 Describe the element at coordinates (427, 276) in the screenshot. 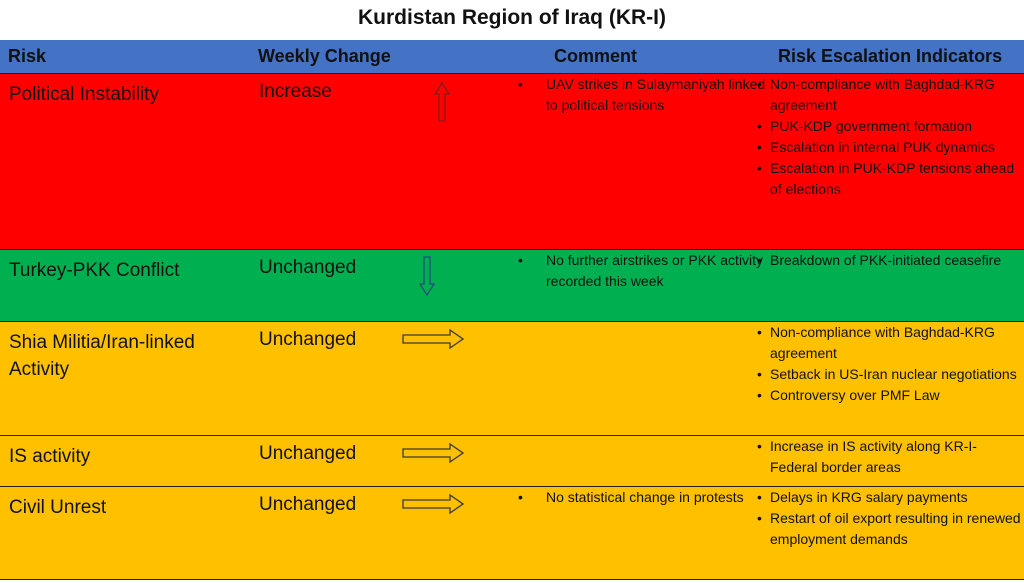

I see `down-arrow-icon` at that location.